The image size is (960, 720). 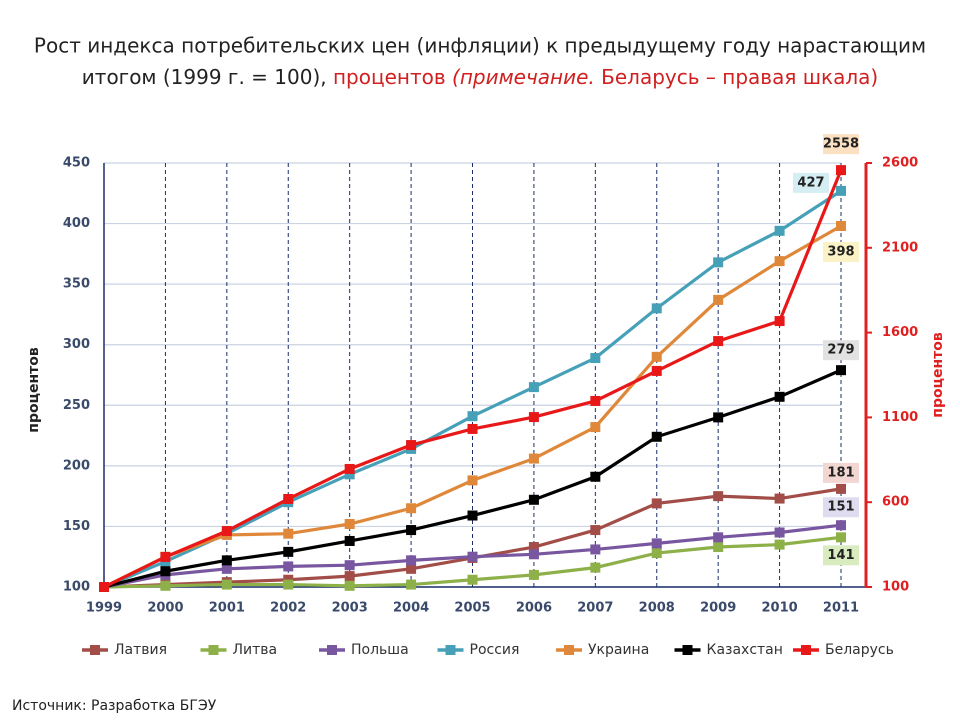 I want to click on value-label: 181, so click(x=840, y=472).